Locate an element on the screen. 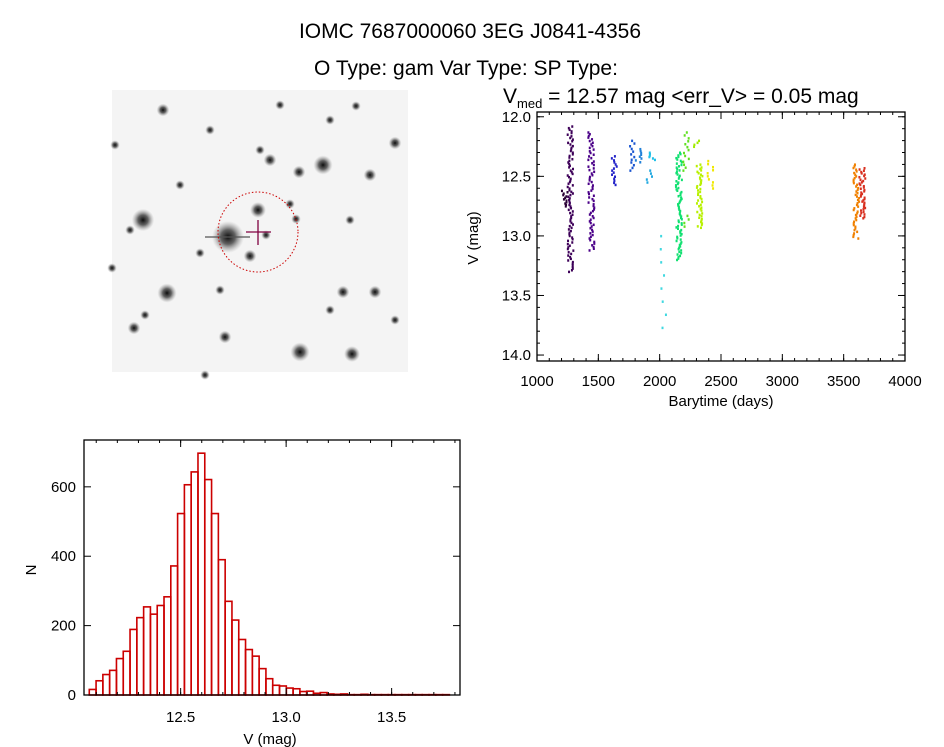 This screenshot has height=747, width=944. x-tick-label: 4000 is located at coordinates (904, 381).